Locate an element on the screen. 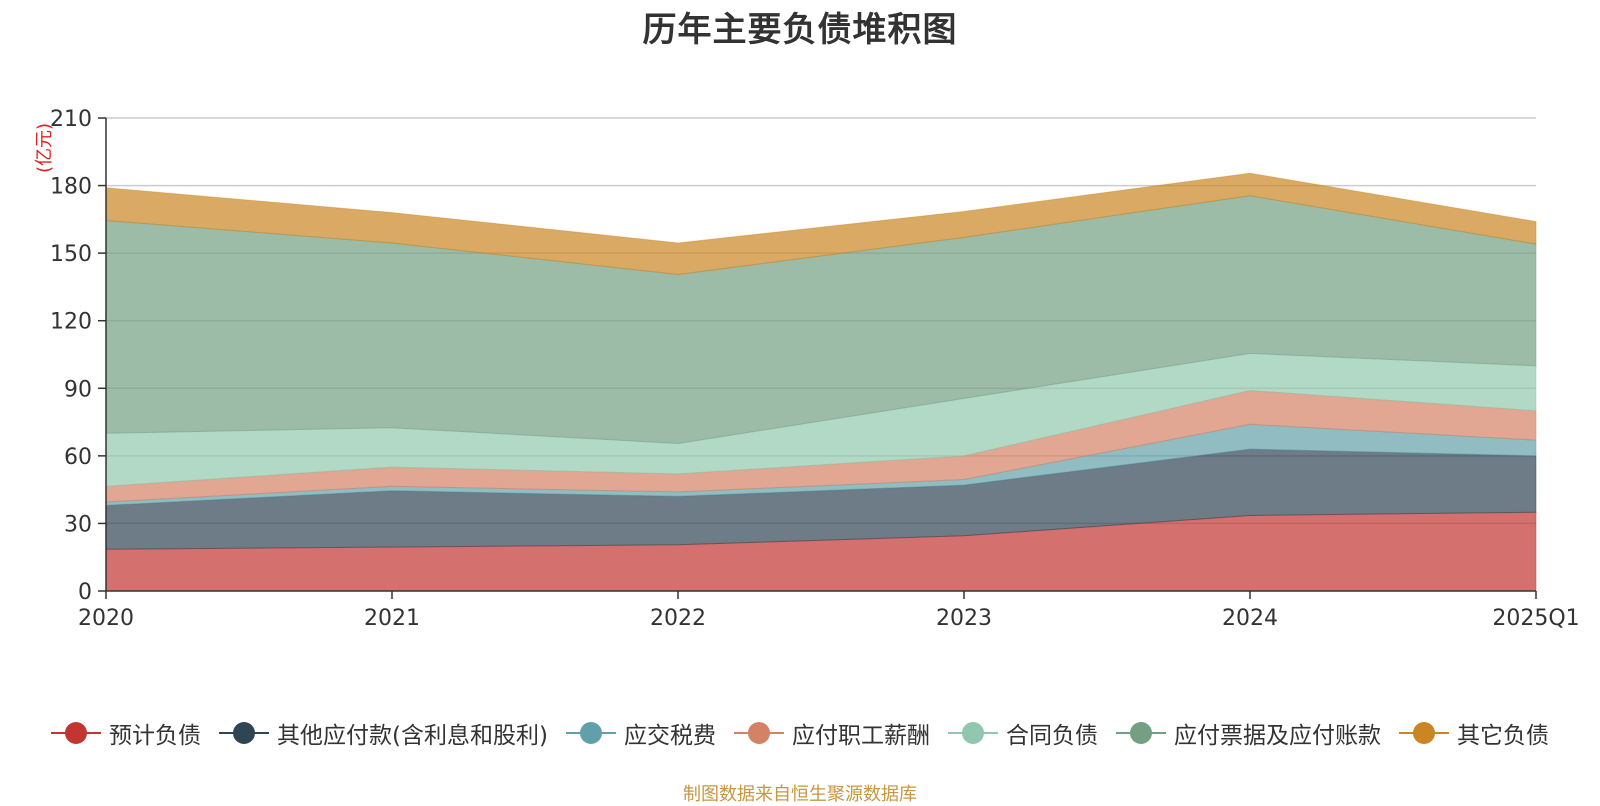  source-note: 制图数据来自恒生聚源数据库 is located at coordinates (800, 794).